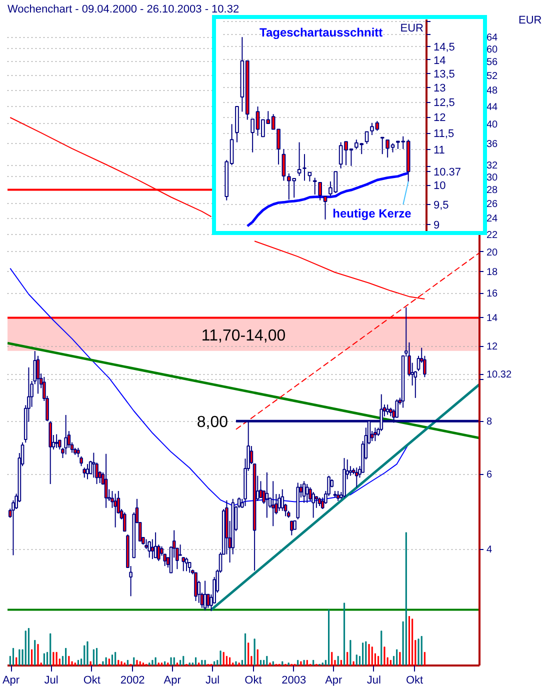 The image size is (544, 690). Describe the element at coordinates (499, 375) in the screenshot. I see `y-tick-label: 10.32` at that location.